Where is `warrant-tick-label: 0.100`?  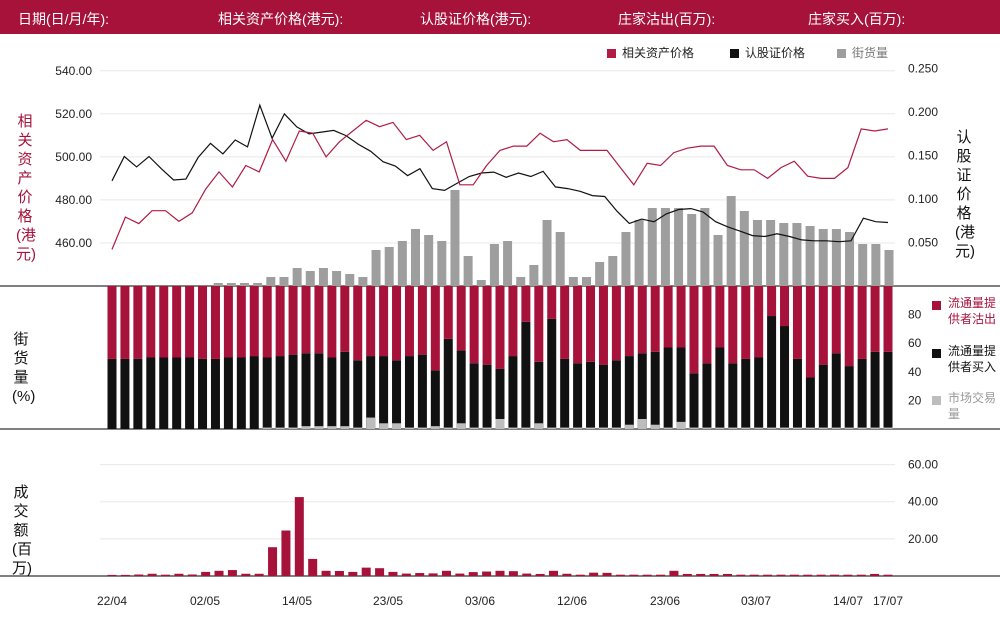
warrant-tick-label: 0.100 is located at coordinates (923, 199).